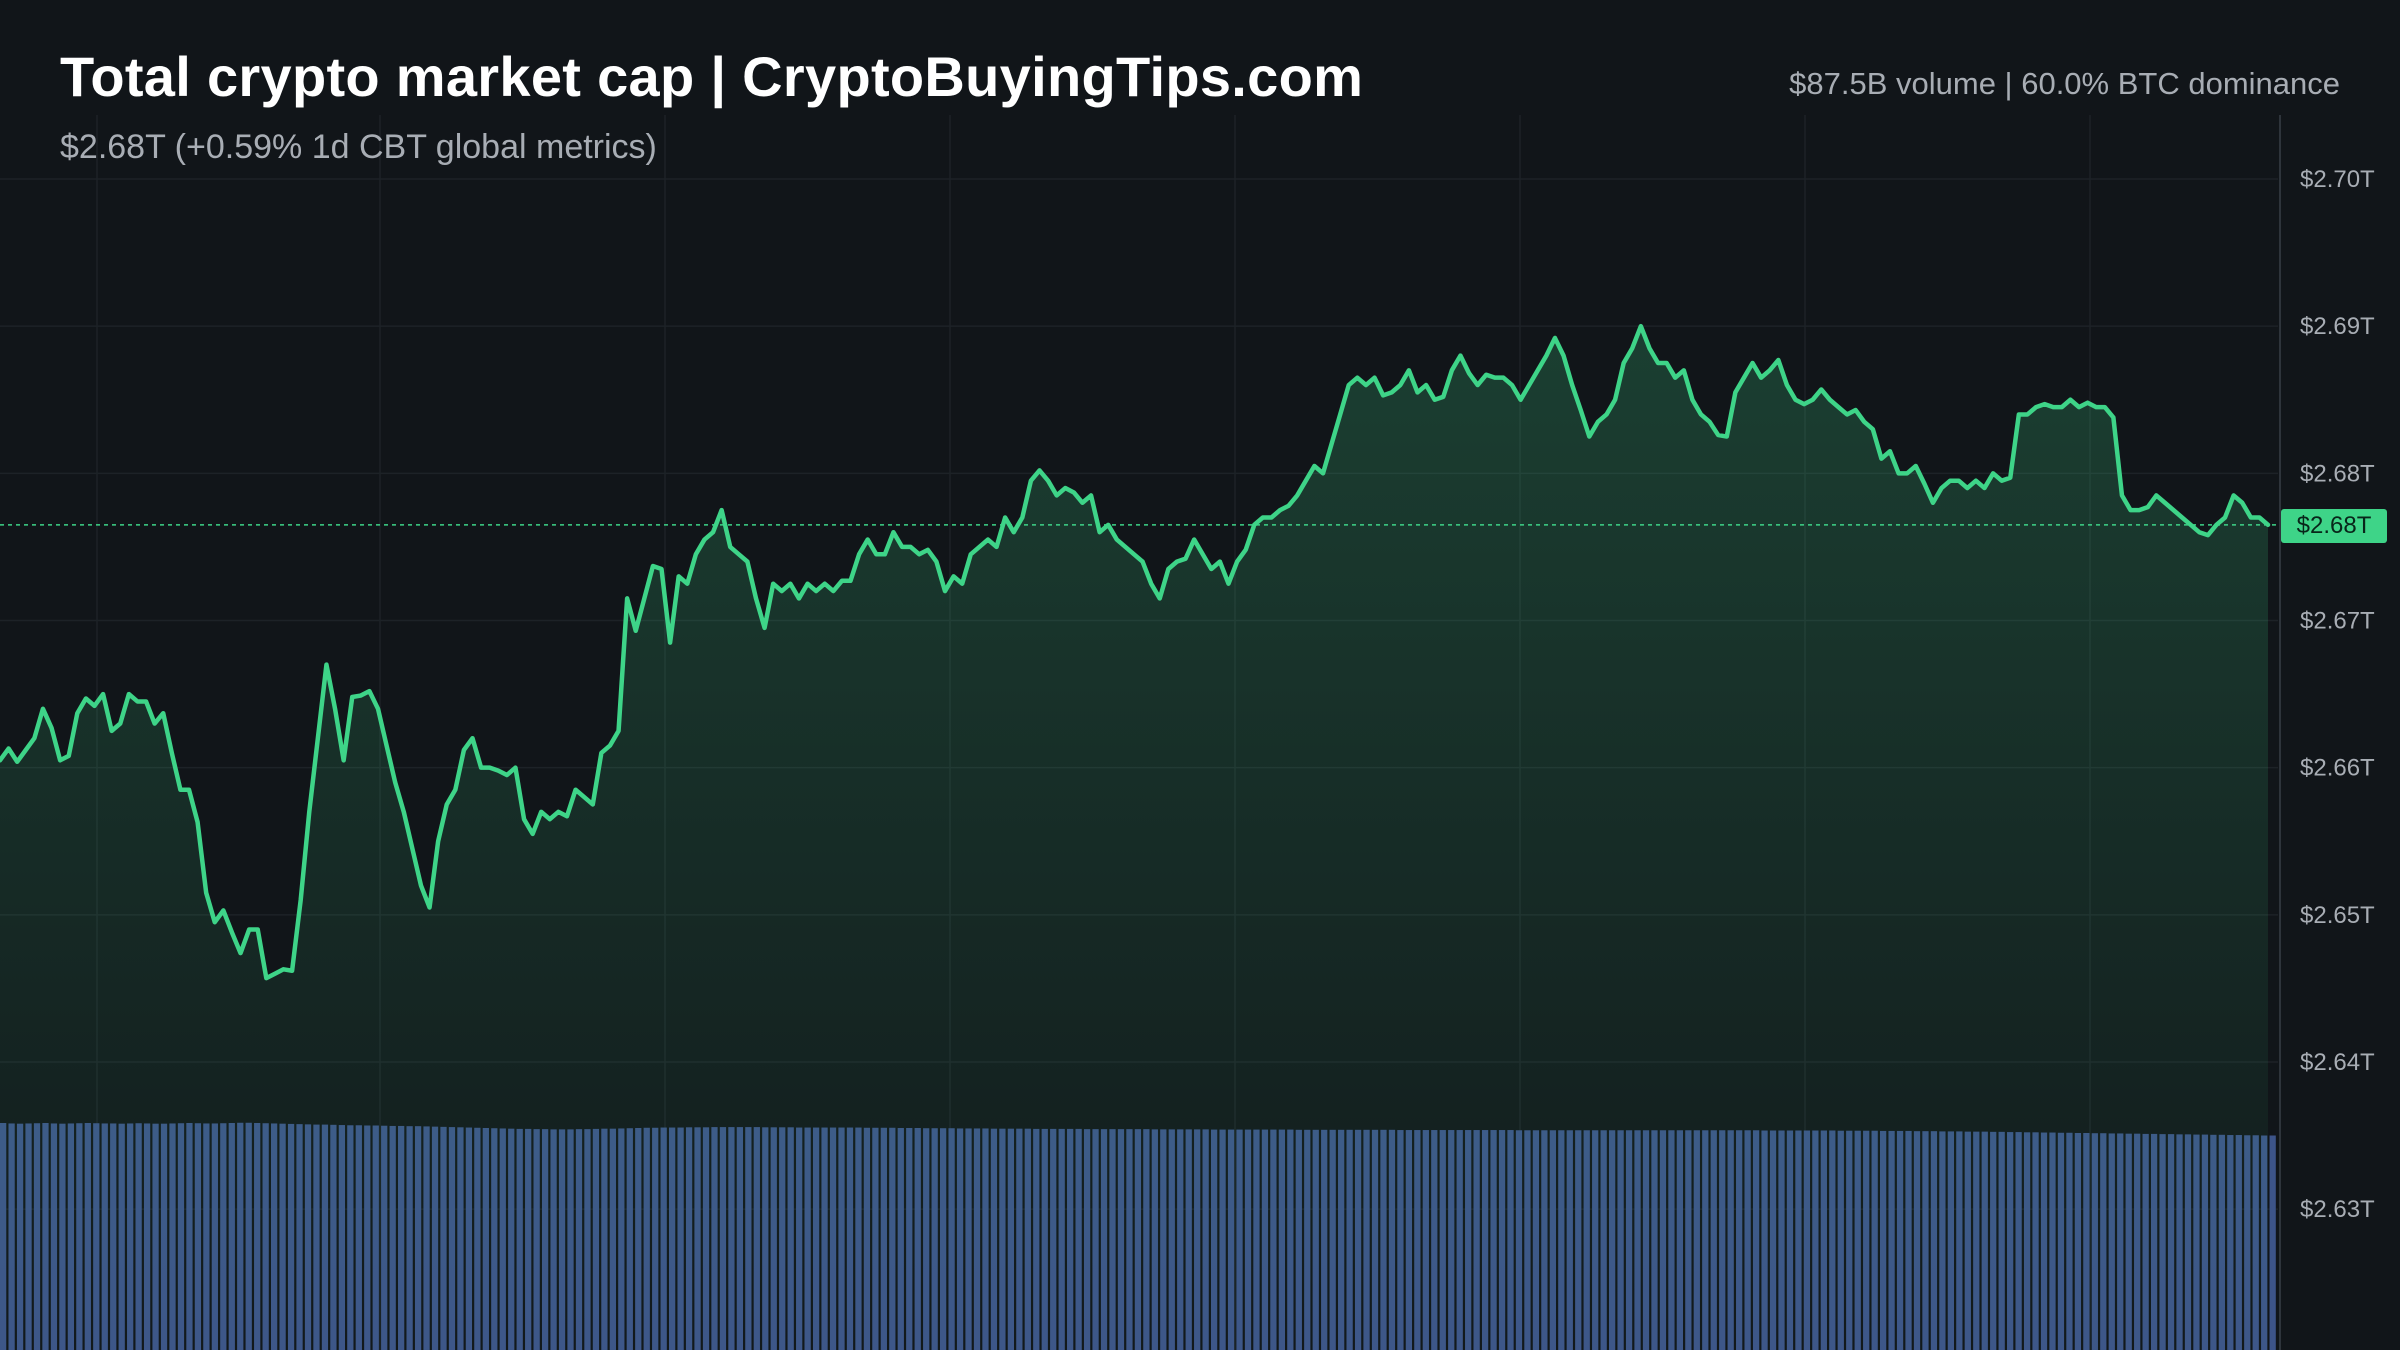 This screenshot has width=2400, height=1350. What do you see at coordinates (2337, 179) in the screenshot?
I see `y-tick-label: $2.70T` at bounding box center [2337, 179].